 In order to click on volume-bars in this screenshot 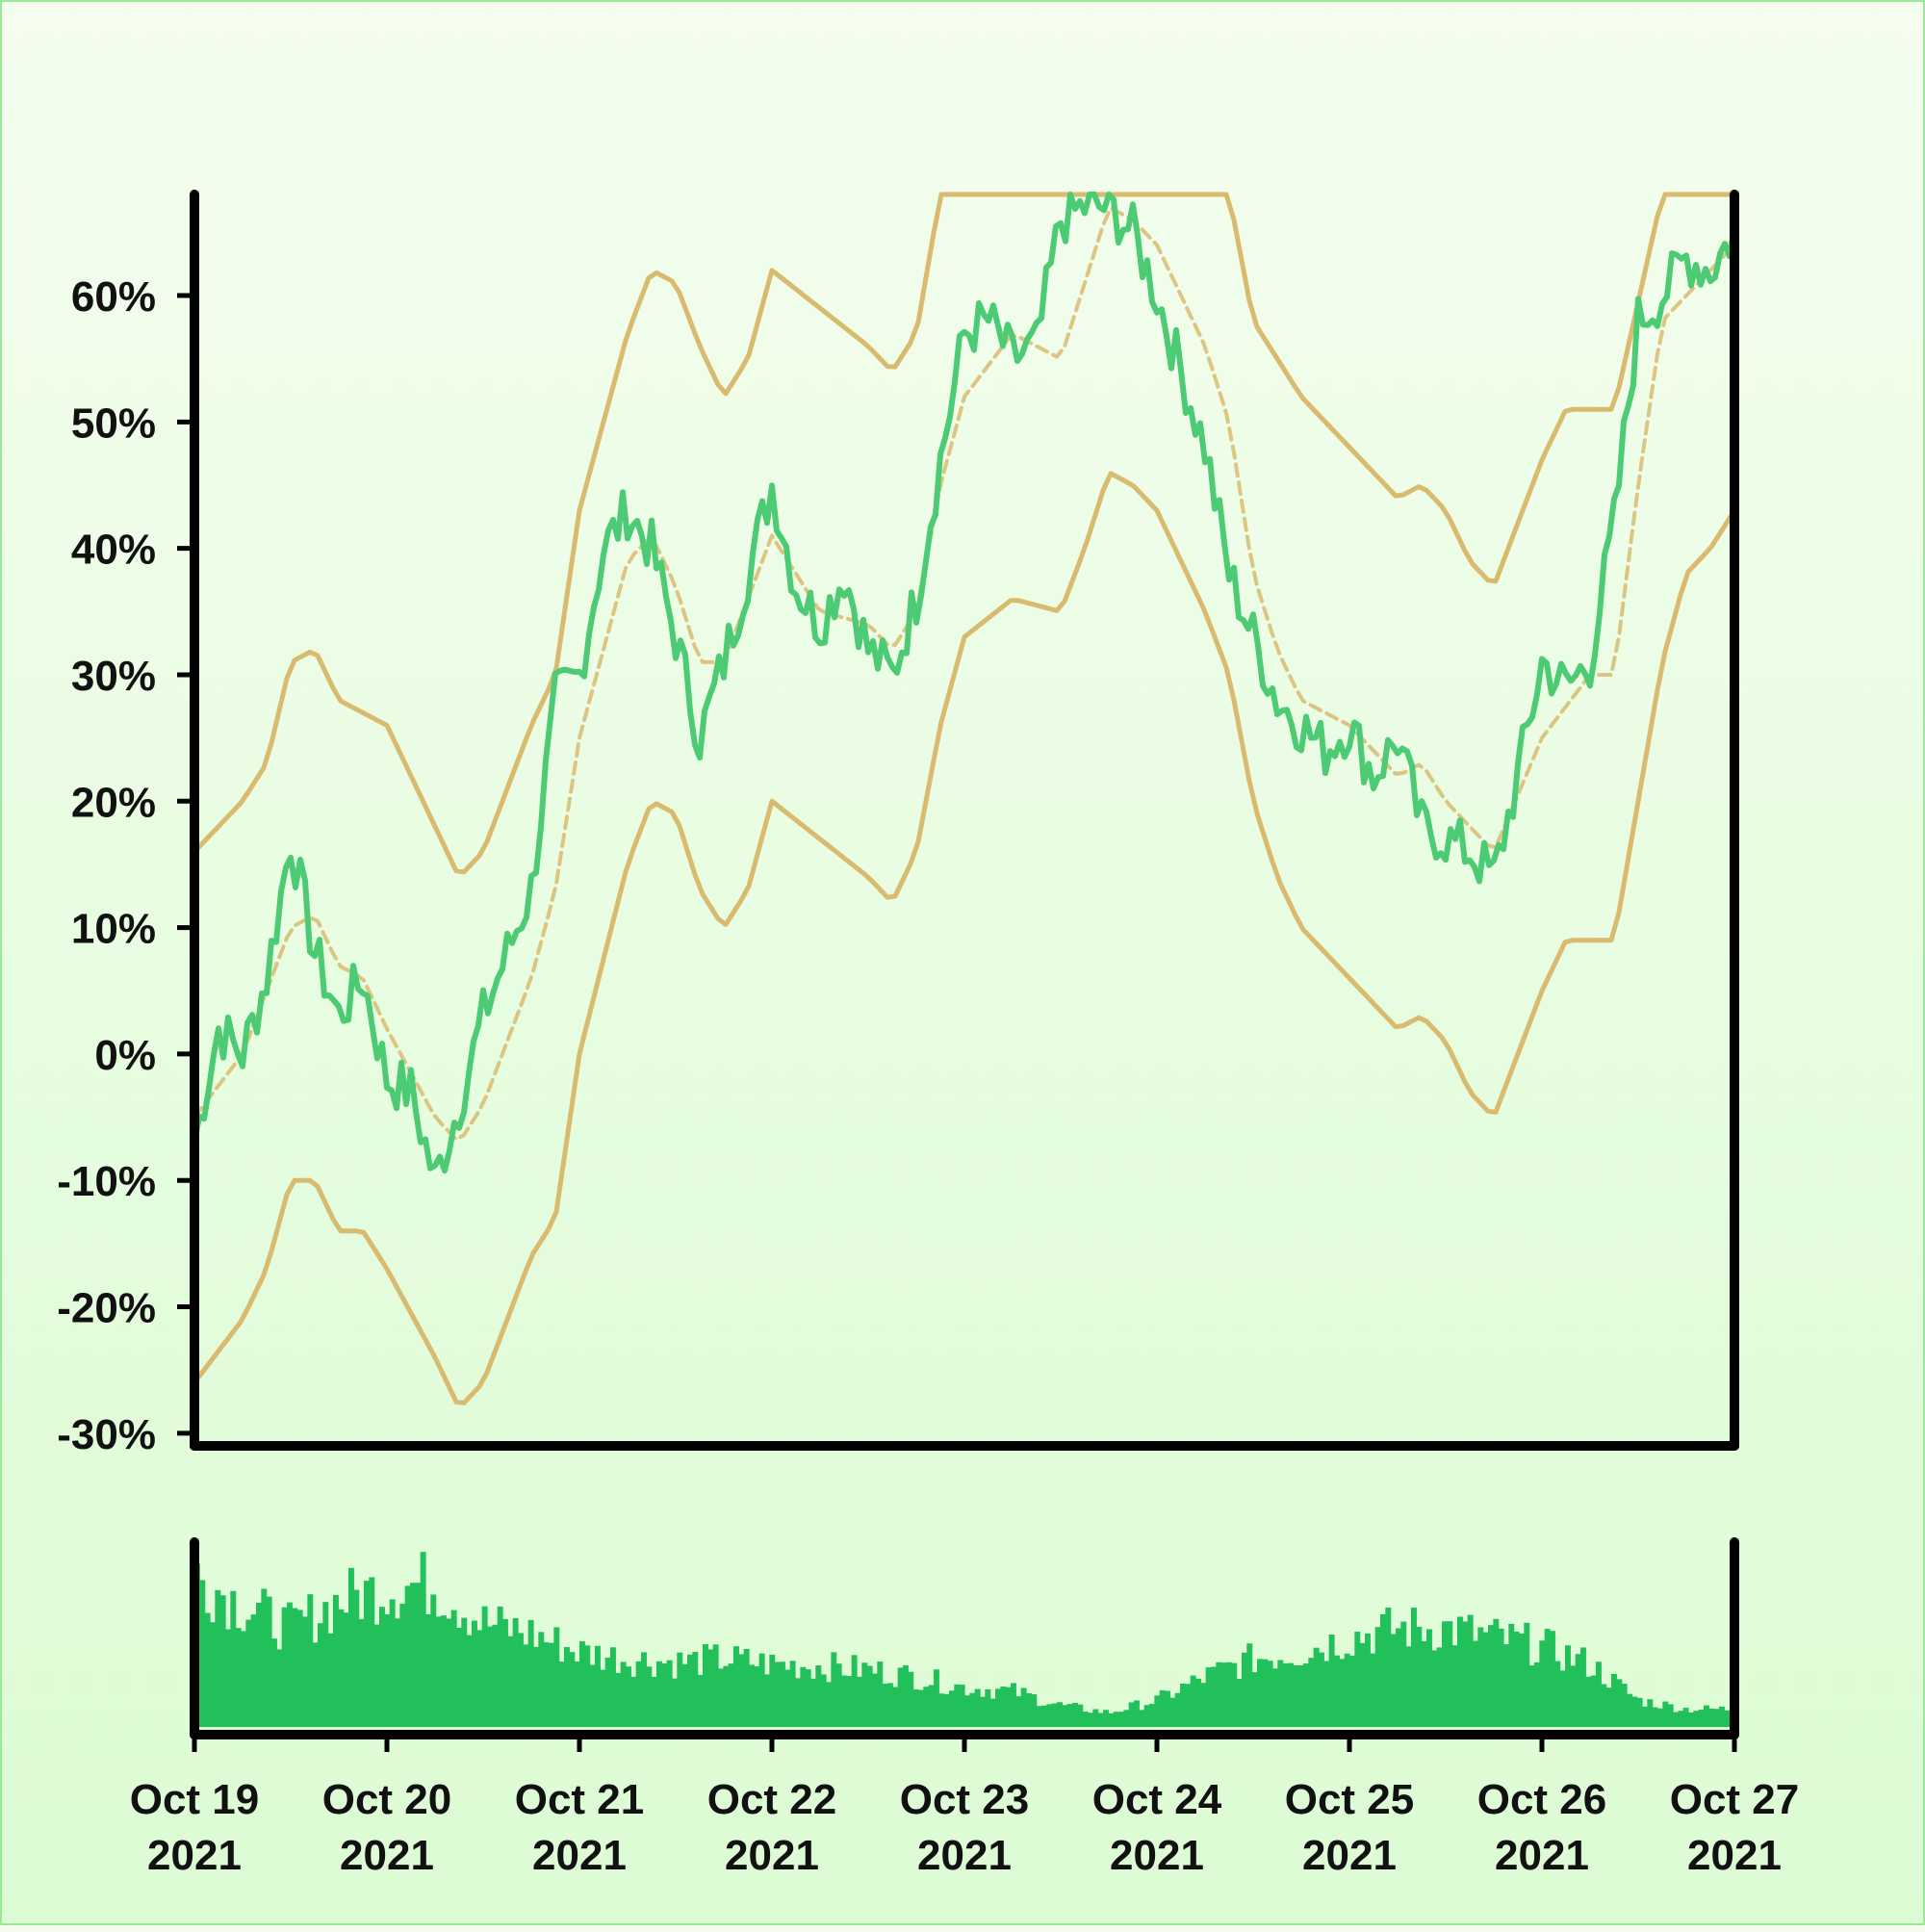, I will do `click(964, 1640)`.